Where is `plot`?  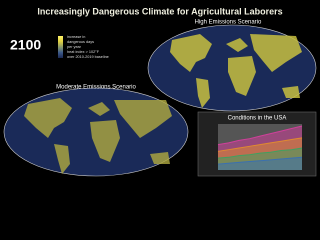 plot is located at coordinates (260, 147).